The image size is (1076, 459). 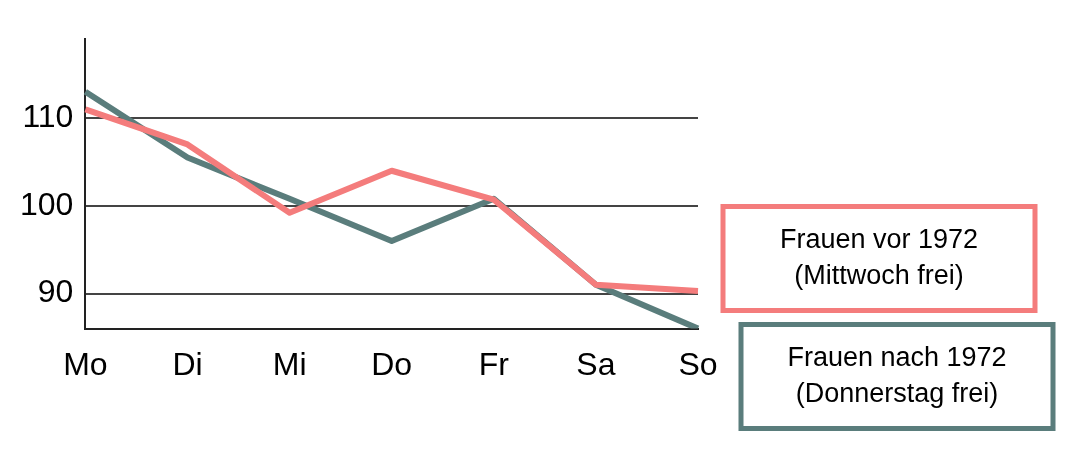 What do you see at coordinates (187, 363) in the screenshot?
I see `x-tick-label: Di` at bounding box center [187, 363].